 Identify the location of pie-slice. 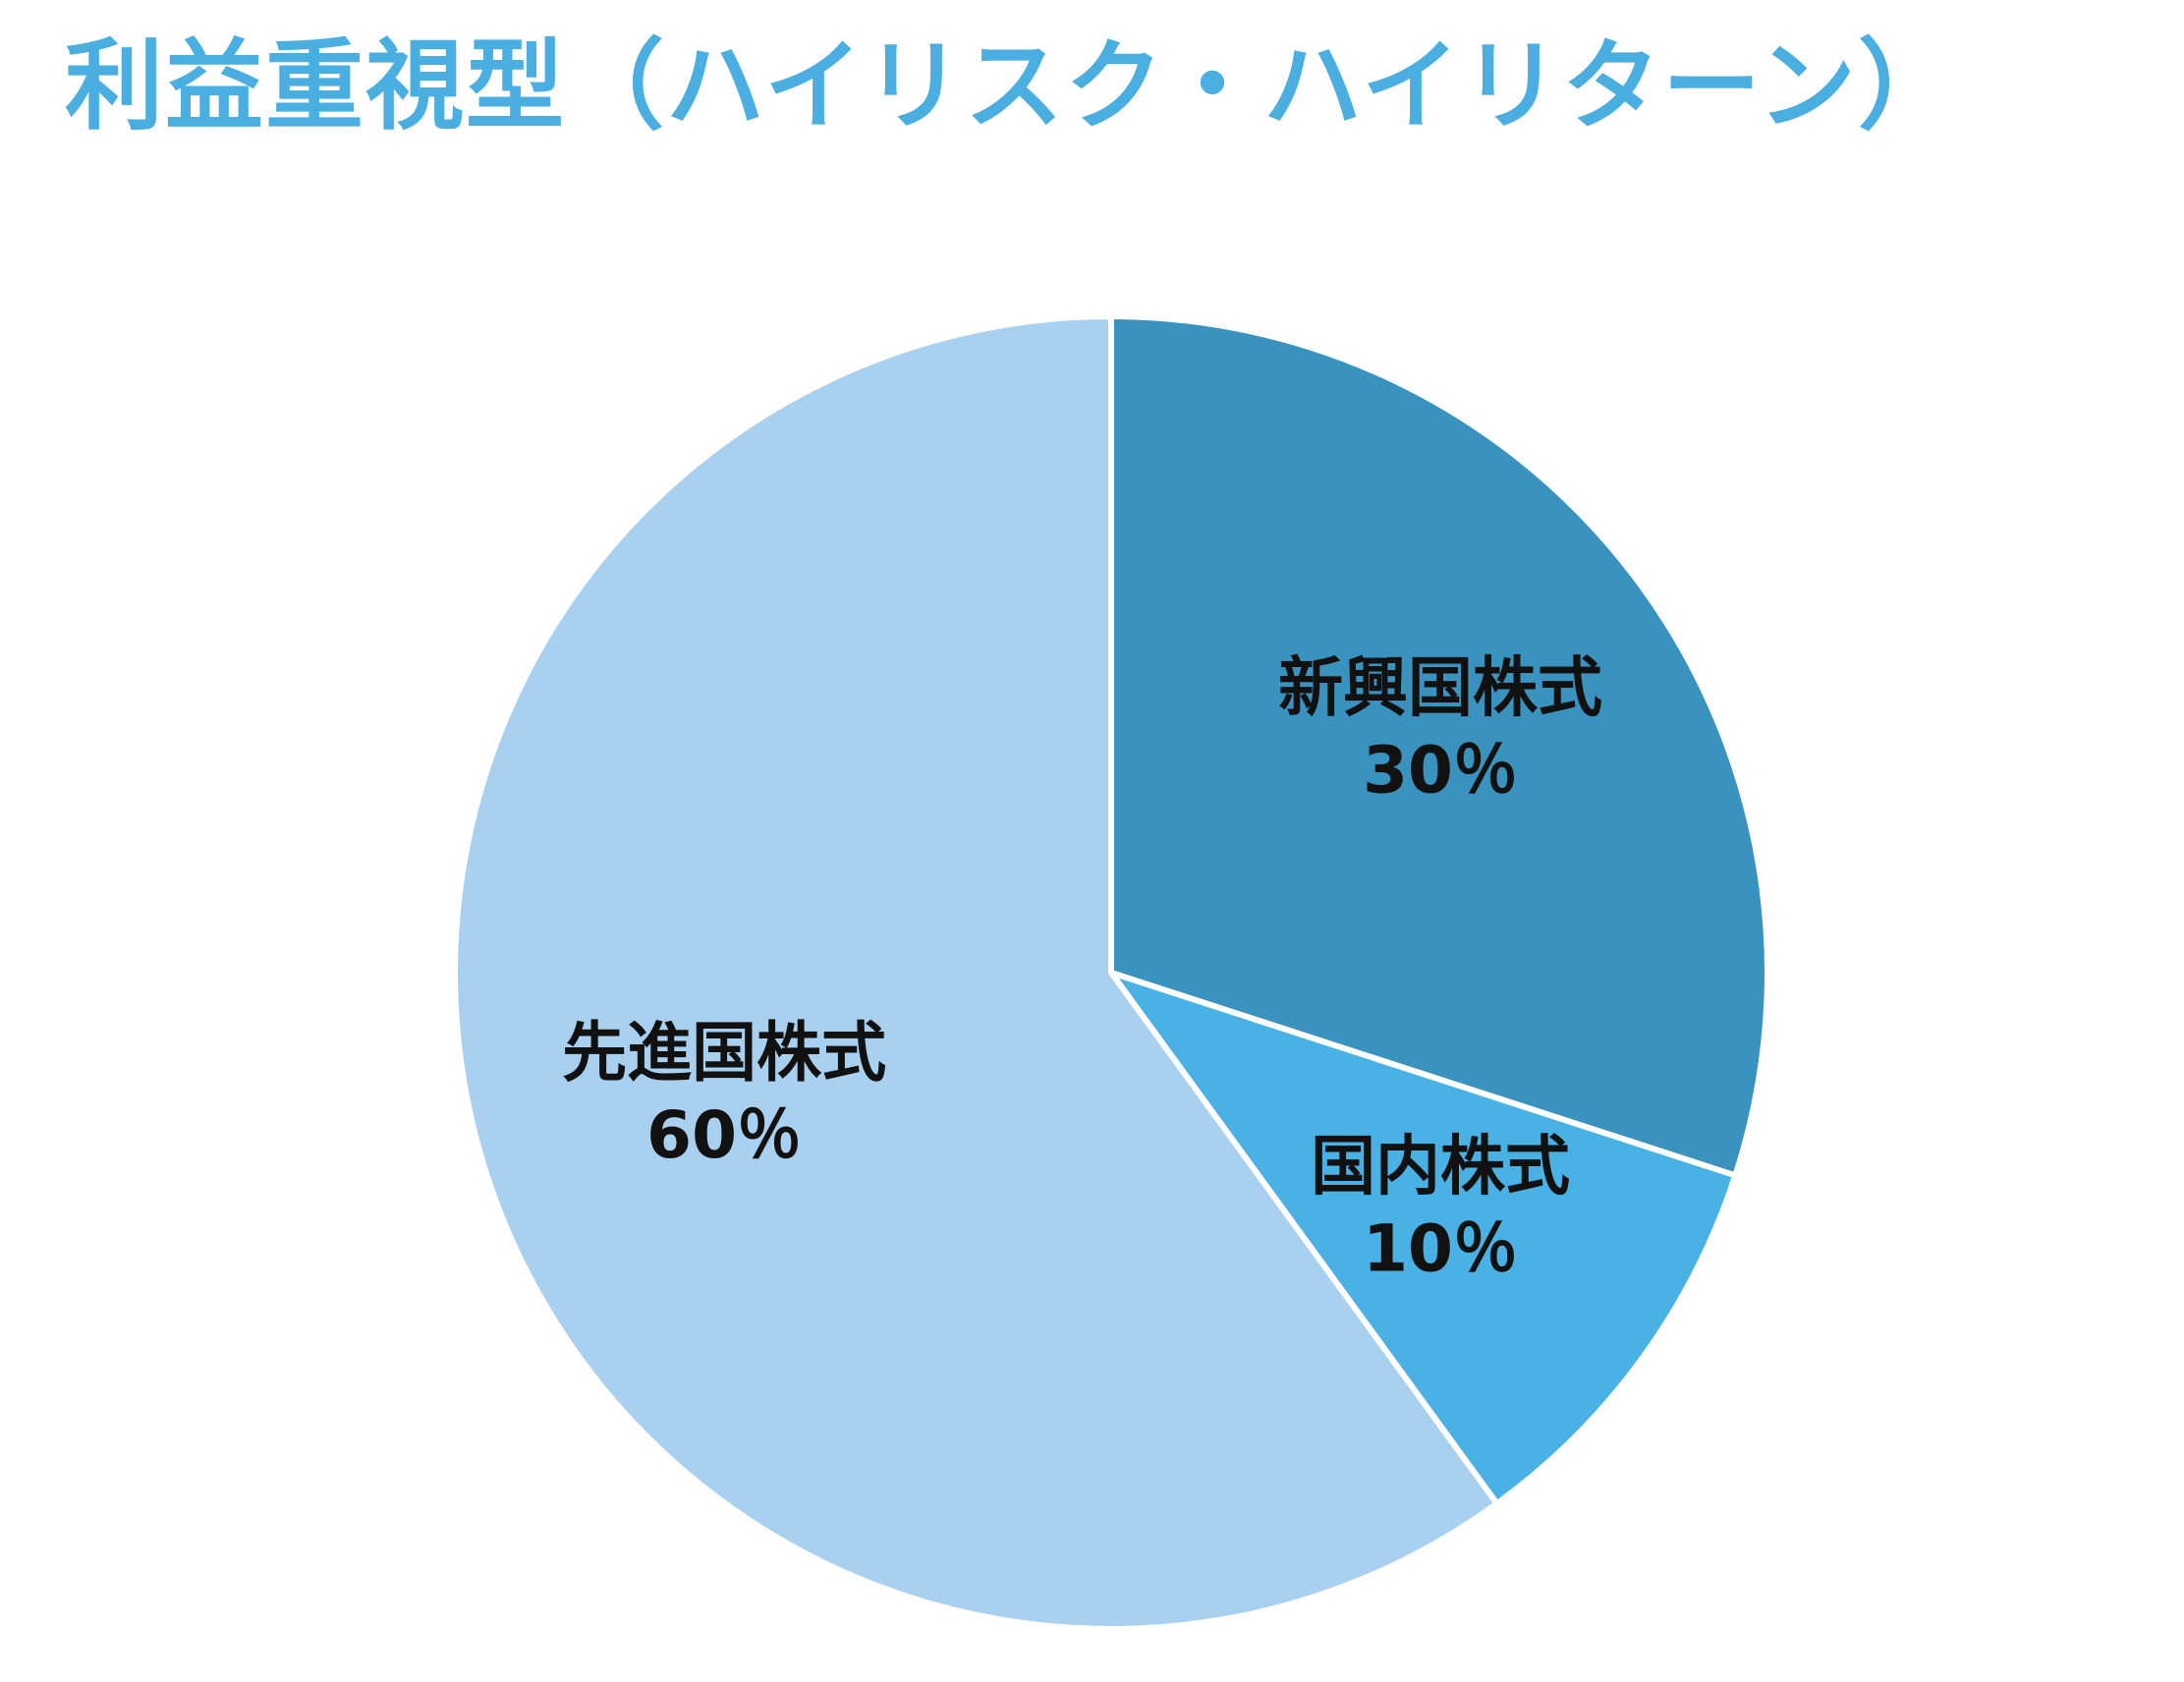
(1423, 1238).